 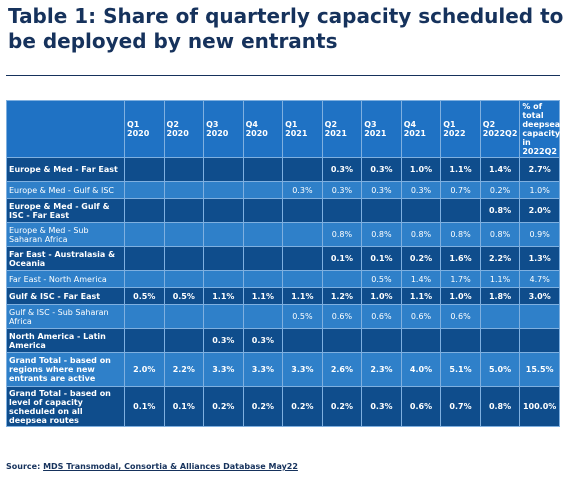 I want to click on row-label: Europe & Med - Gulf & ISC - Far East, so click(x=65, y=210).